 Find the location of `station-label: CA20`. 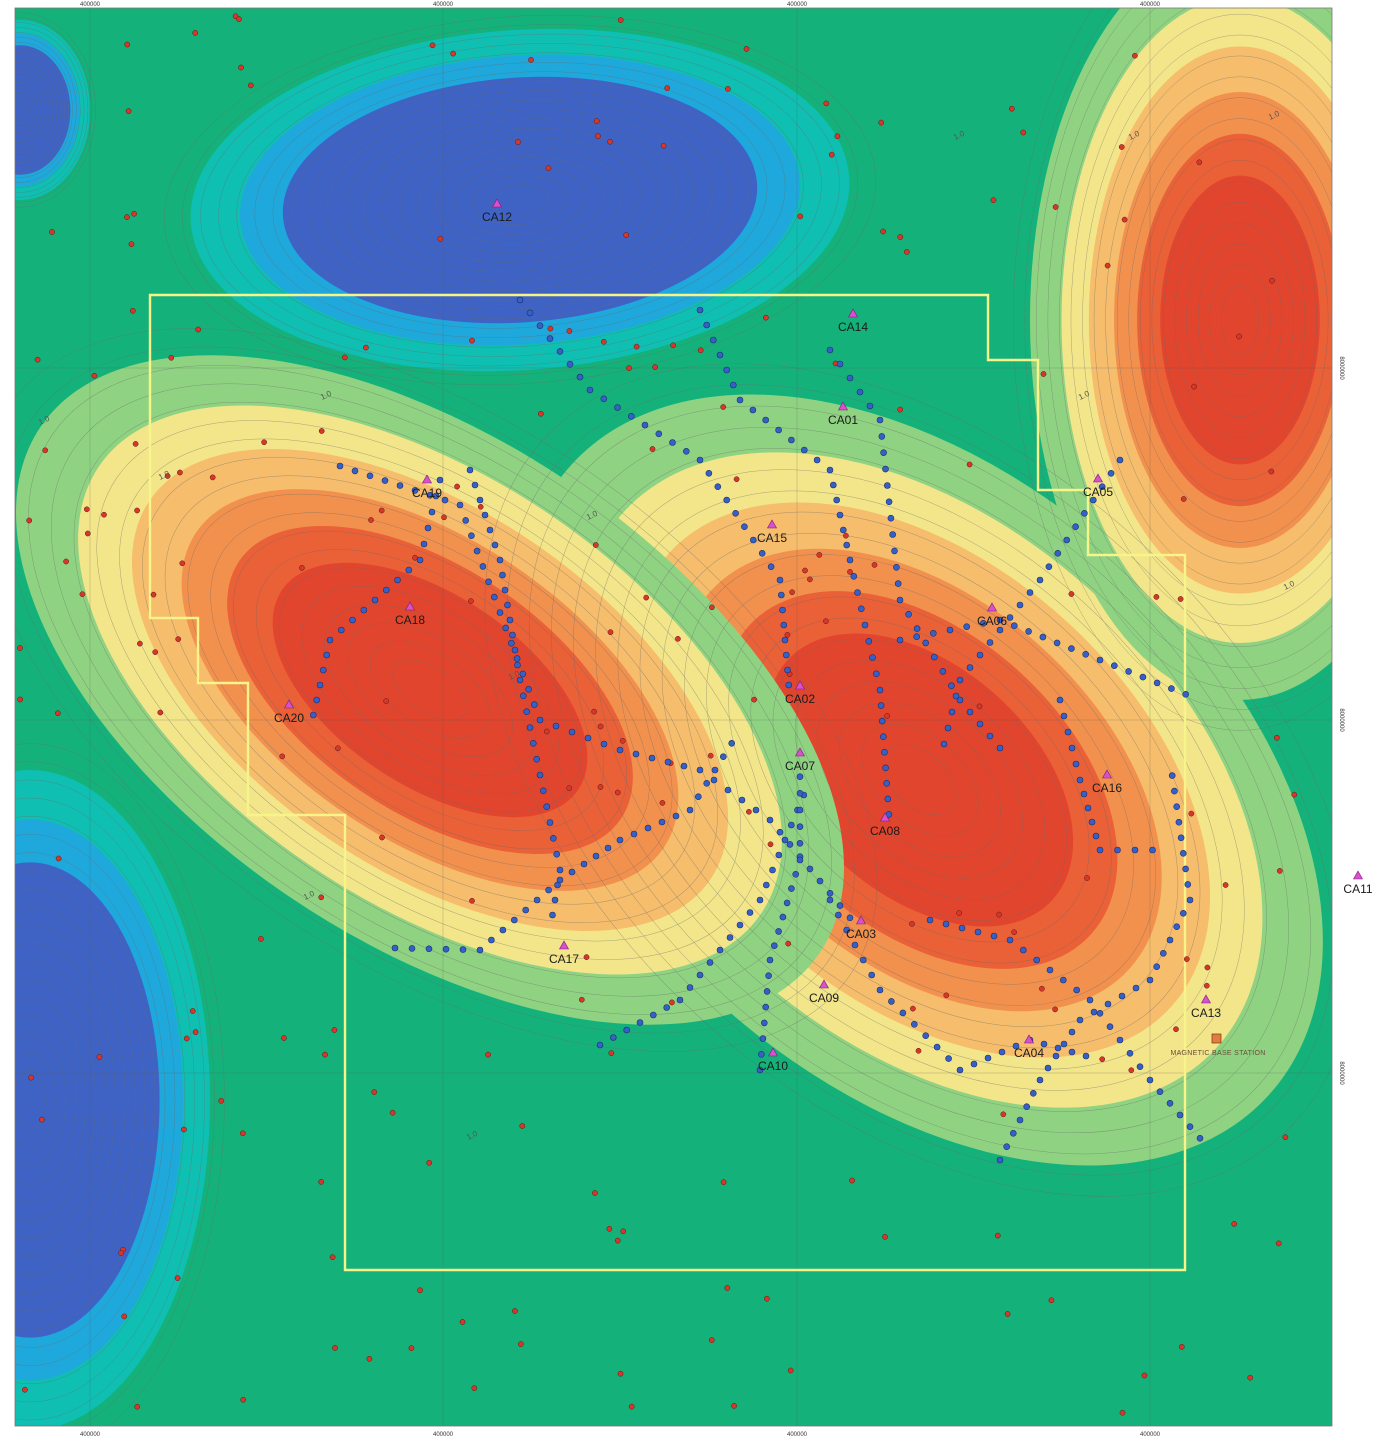

station-label: CA20 is located at coordinates (289, 718).